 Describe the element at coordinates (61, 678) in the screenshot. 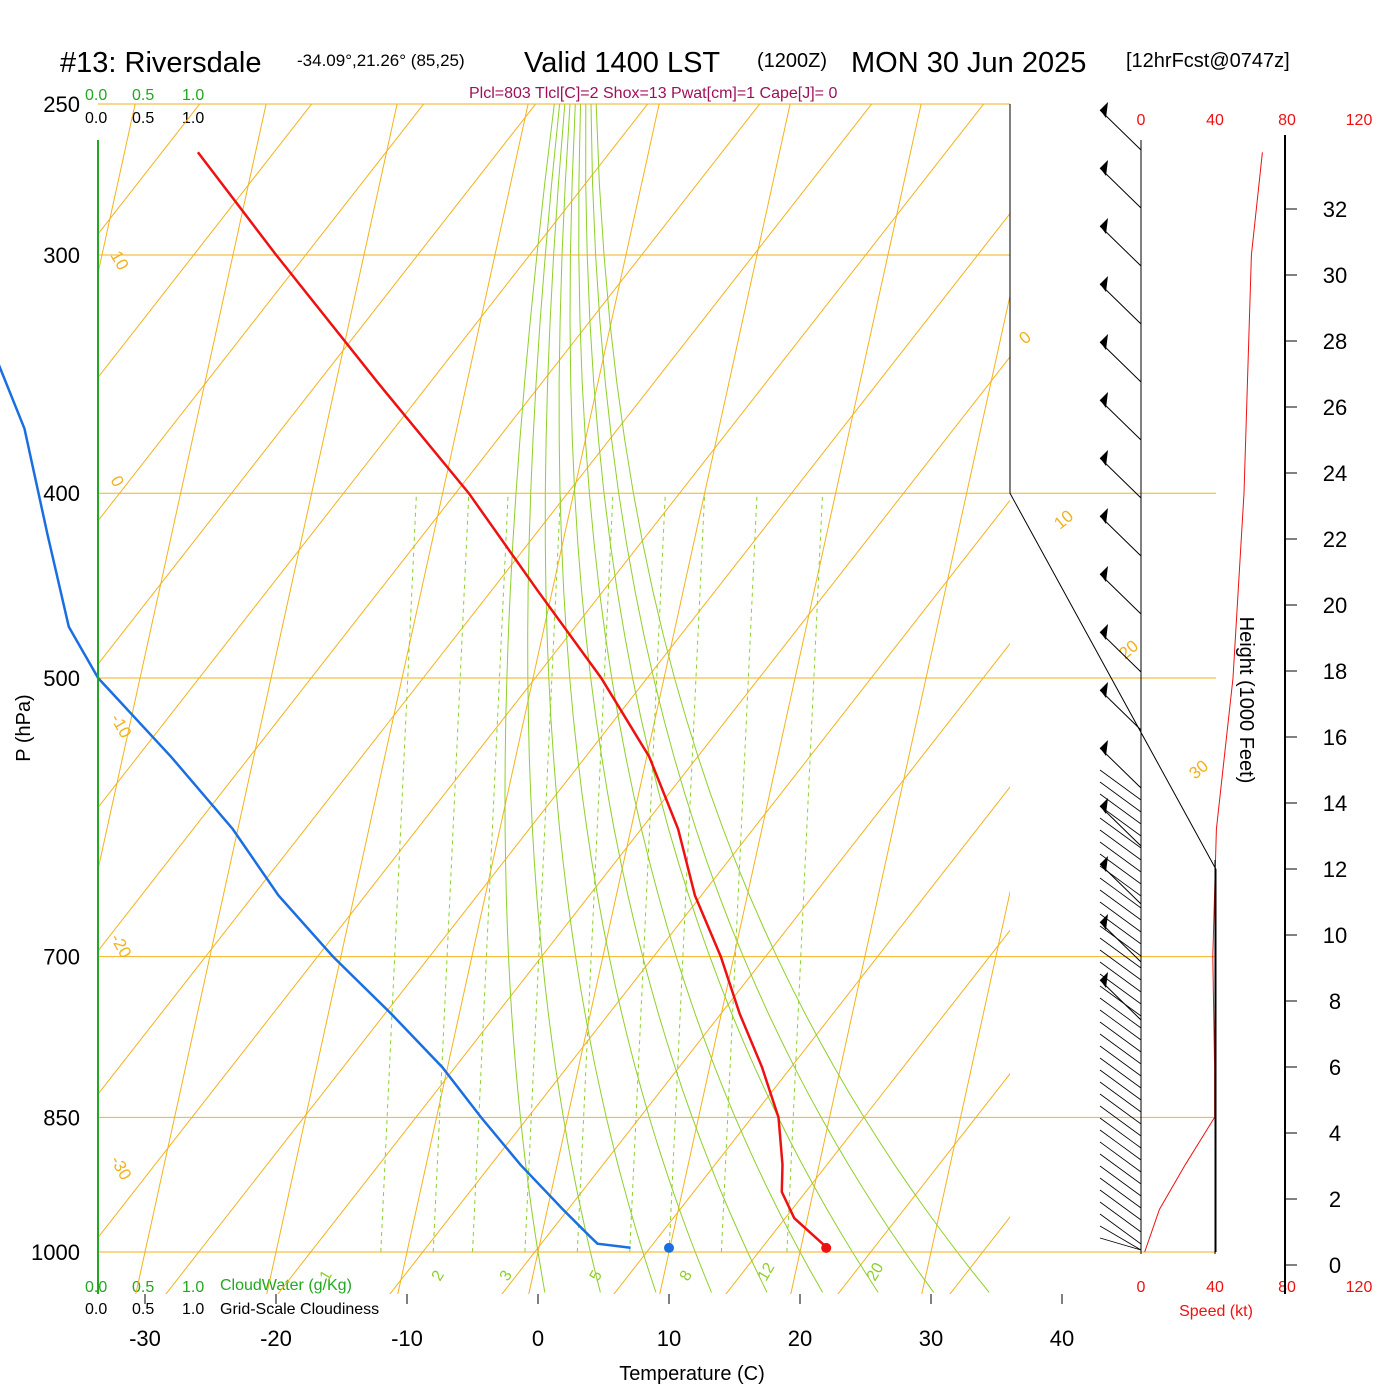

I see `pressure-tick-label: 500` at that location.